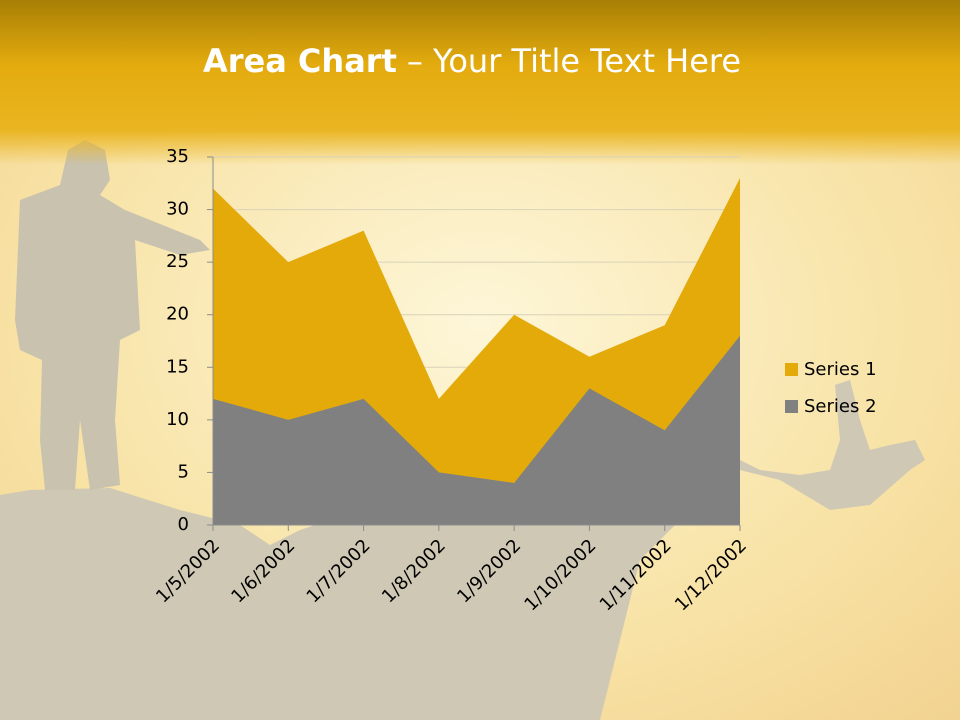 This screenshot has height=720, width=960. Describe the element at coordinates (300, 61) in the screenshot. I see `title-bold: Area Chart` at that location.